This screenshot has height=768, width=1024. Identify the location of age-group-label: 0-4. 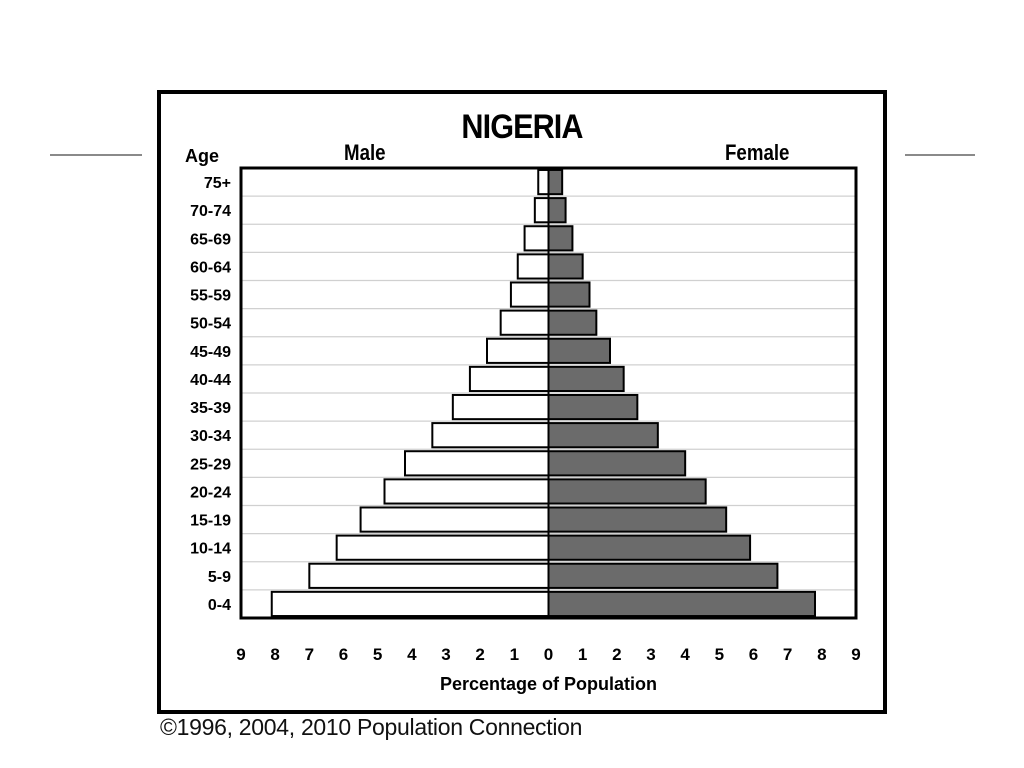
(219, 605).